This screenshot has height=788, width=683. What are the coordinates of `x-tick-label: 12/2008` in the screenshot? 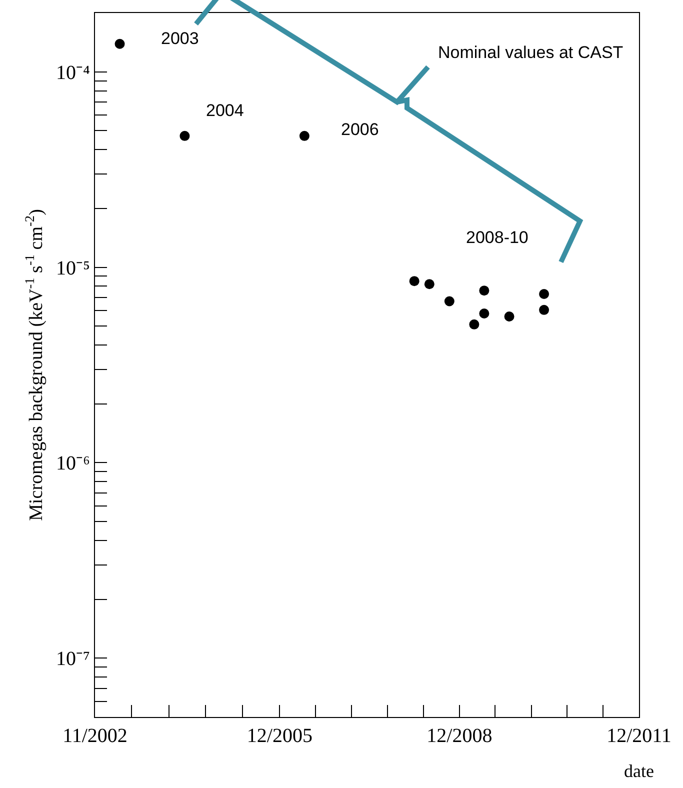 It's located at (459, 736).